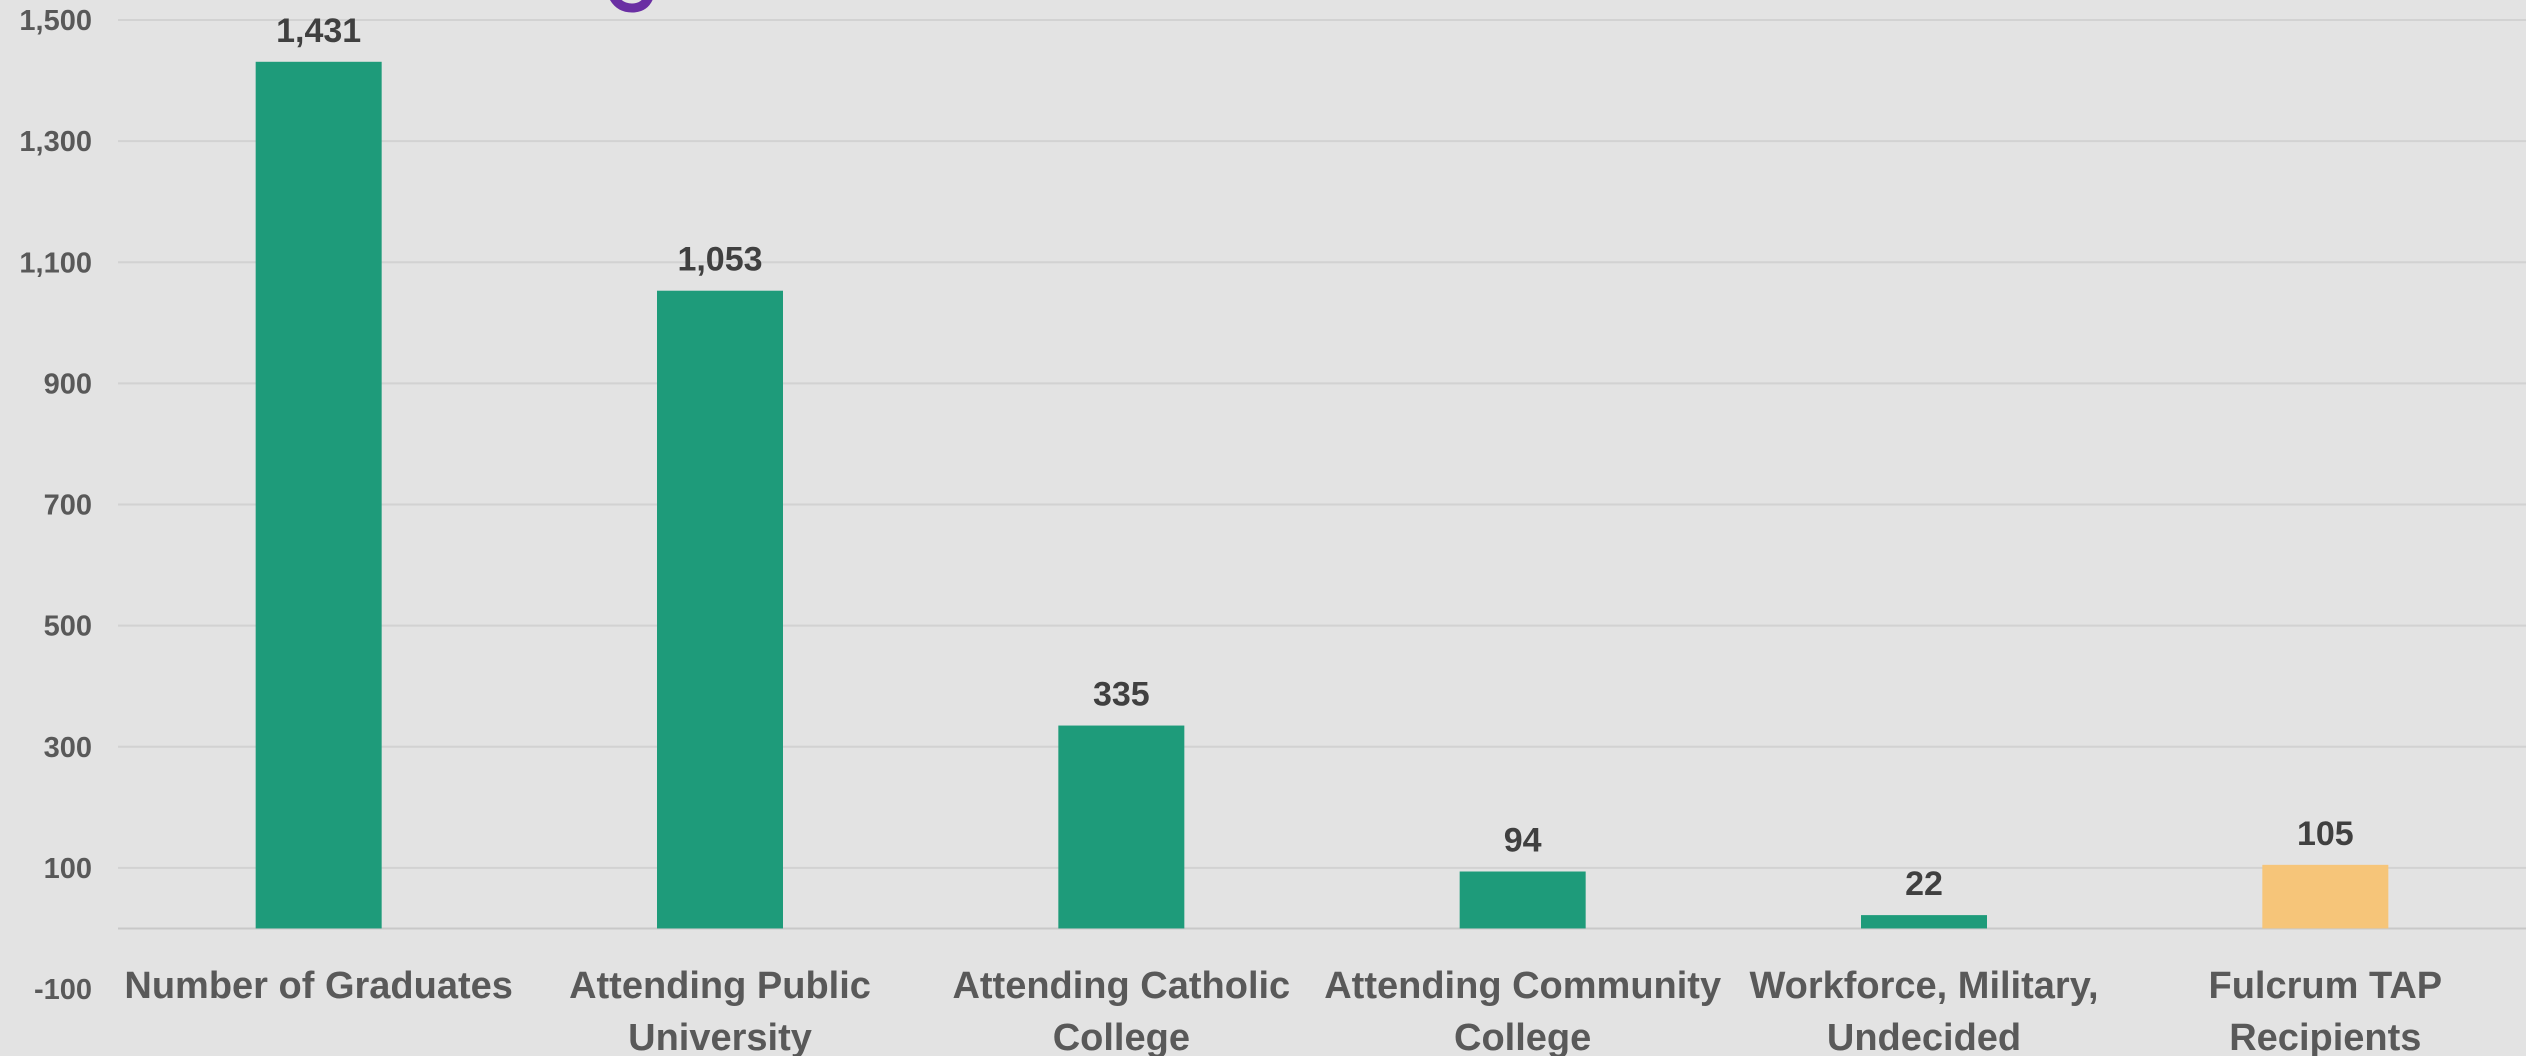 Image resolution: width=2526 pixels, height=1056 pixels. I want to click on y-tick-label: 1,100, so click(55, 263).